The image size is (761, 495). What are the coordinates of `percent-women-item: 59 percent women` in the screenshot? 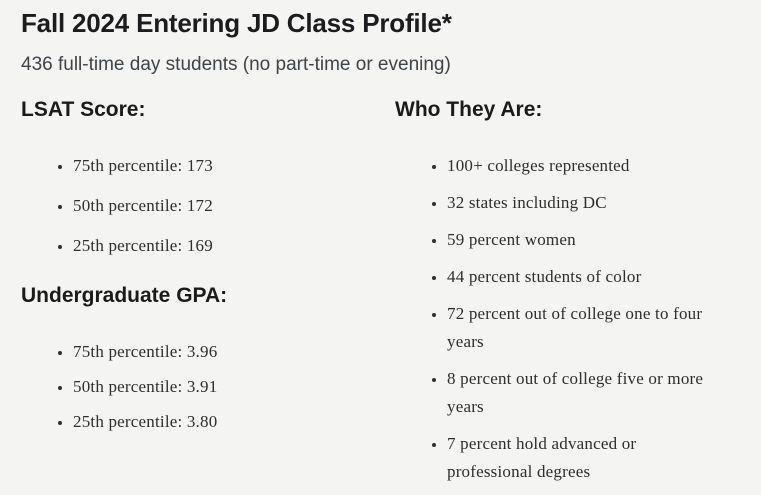 It's located at (596, 240).